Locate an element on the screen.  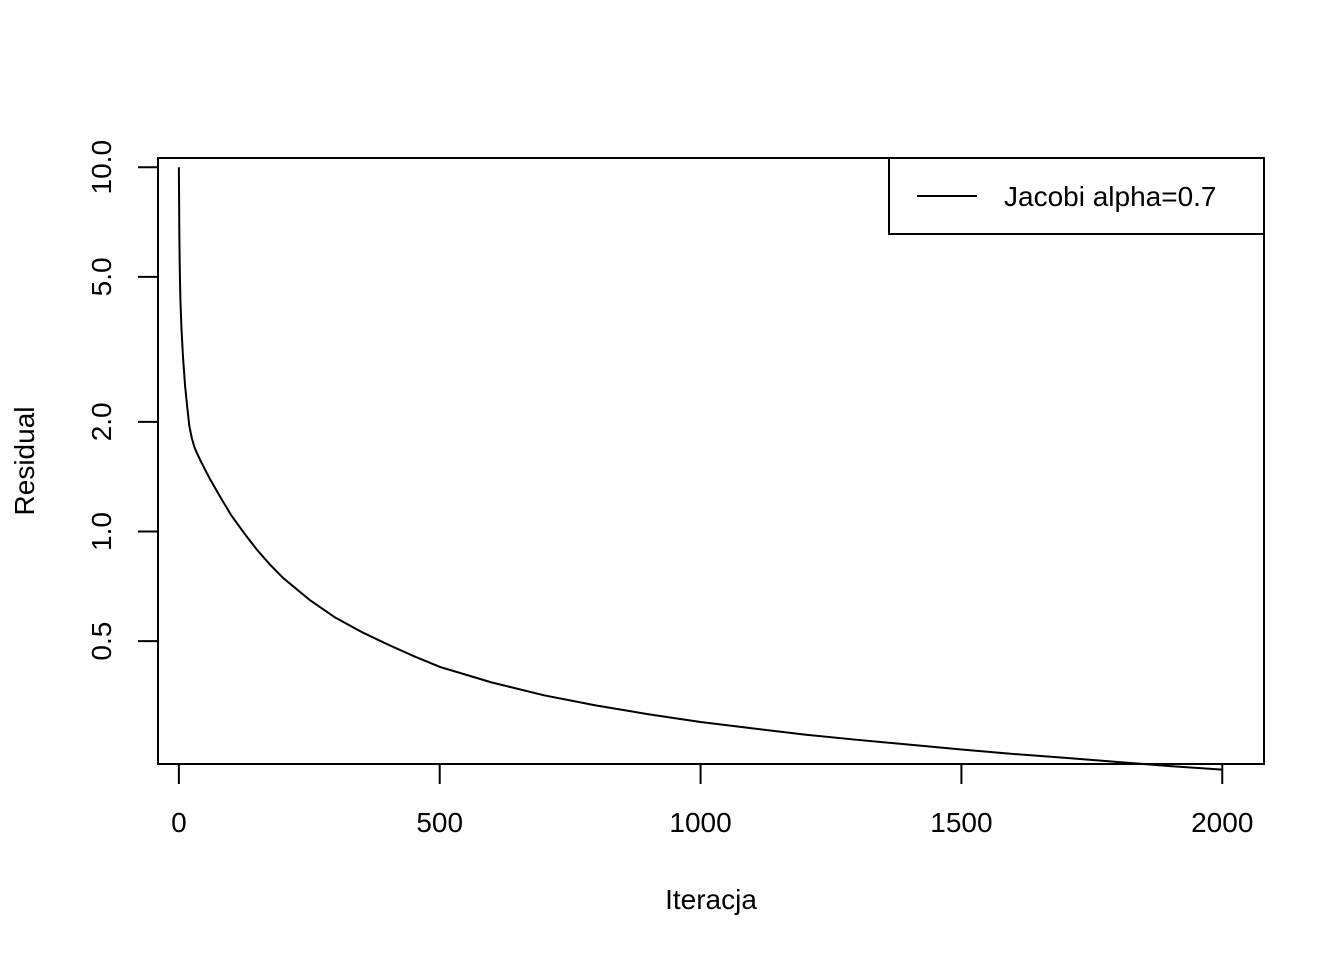
x-tick-label: 1500 is located at coordinates (961, 822).